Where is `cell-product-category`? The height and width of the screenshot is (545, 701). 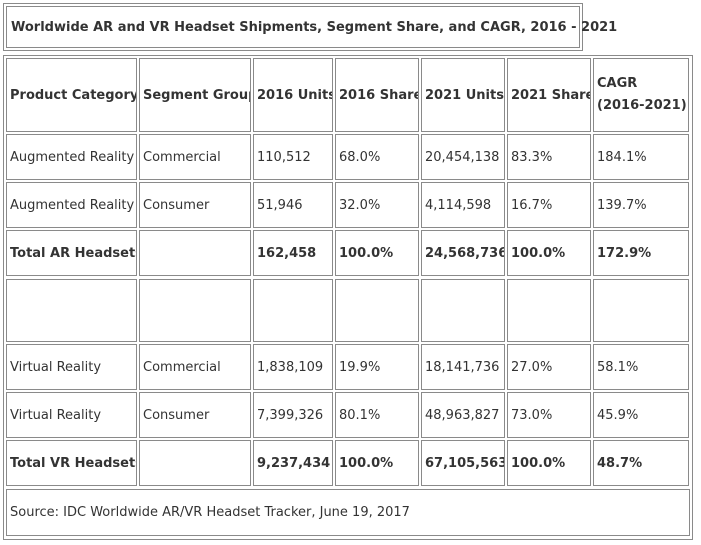
cell-product-category is located at coordinates (71, 310).